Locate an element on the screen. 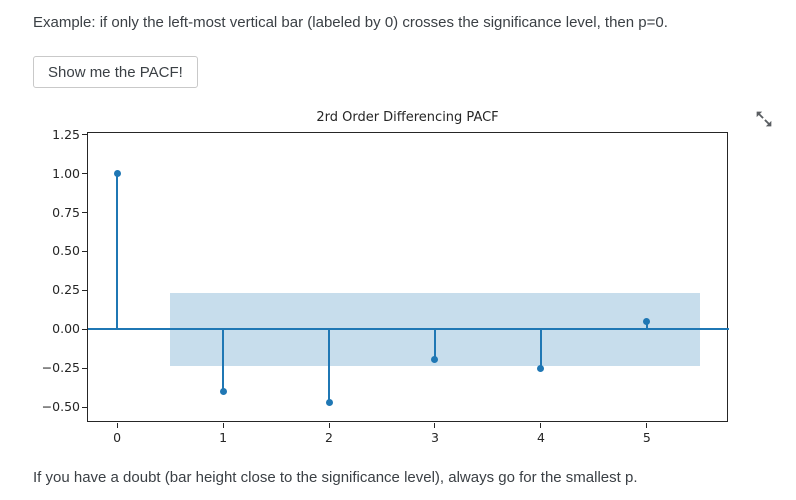 This screenshot has height=500, width=796. y-tick-label: −0.25 is located at coordinates (60, 368).